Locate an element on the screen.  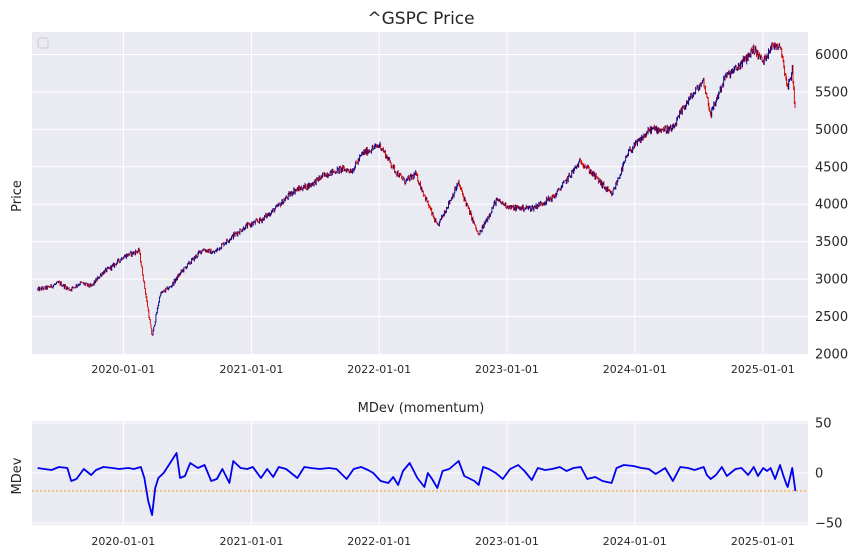
price-x-tick-label: 2021-01-01 is located at coordinates (251, 369).